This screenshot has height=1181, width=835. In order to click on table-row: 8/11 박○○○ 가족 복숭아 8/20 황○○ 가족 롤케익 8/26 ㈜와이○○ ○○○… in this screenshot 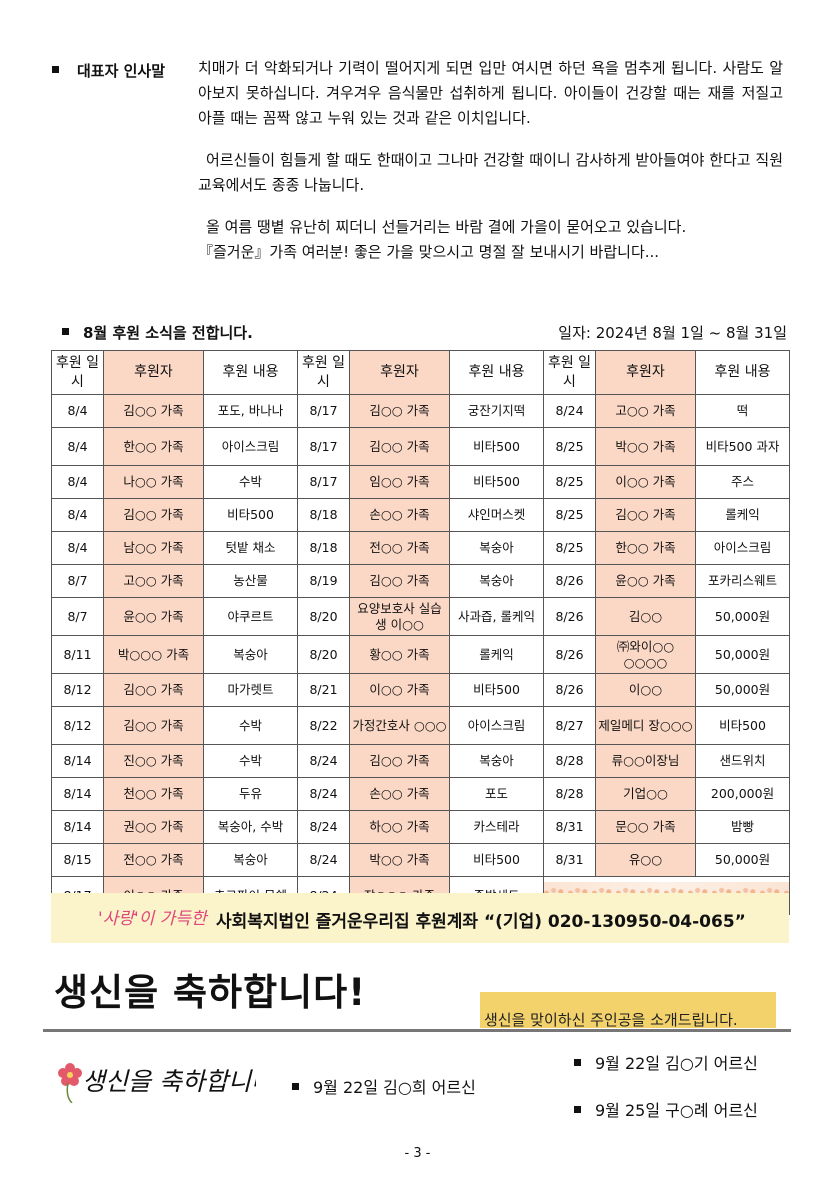, I will do `click(420, 654)`.